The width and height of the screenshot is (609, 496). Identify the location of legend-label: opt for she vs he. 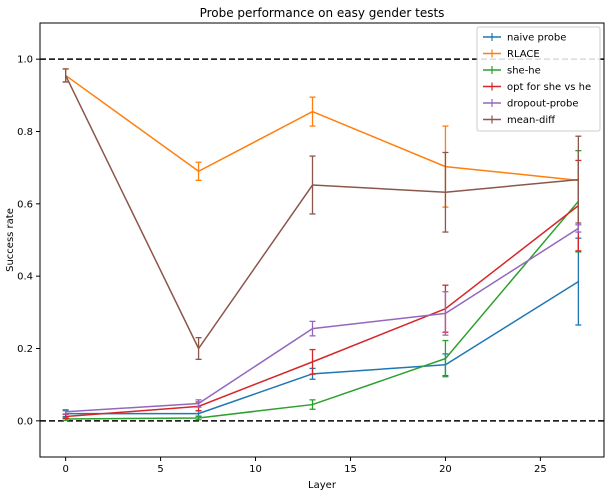
(549, 87).